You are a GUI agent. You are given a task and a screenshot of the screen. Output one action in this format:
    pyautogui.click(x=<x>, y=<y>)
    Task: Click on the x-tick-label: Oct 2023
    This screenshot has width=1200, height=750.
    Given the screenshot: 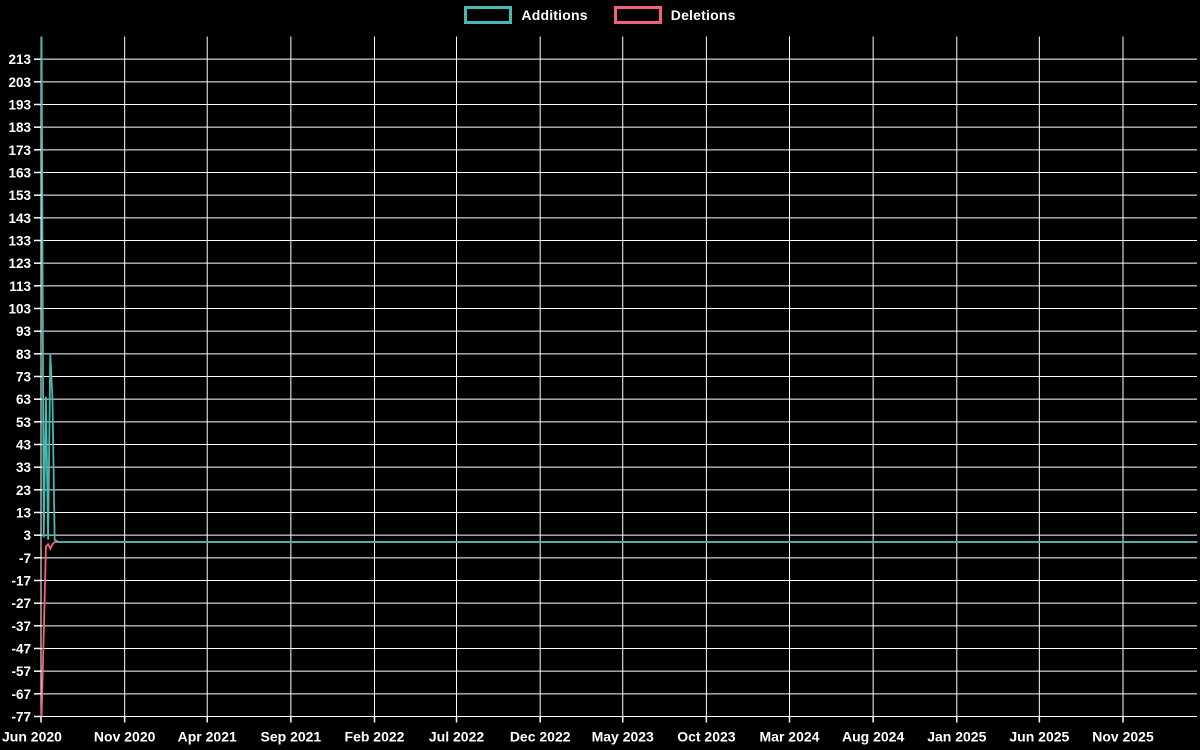 What is the action you would take?
    pyautogui.click(x=706, y=737)
    